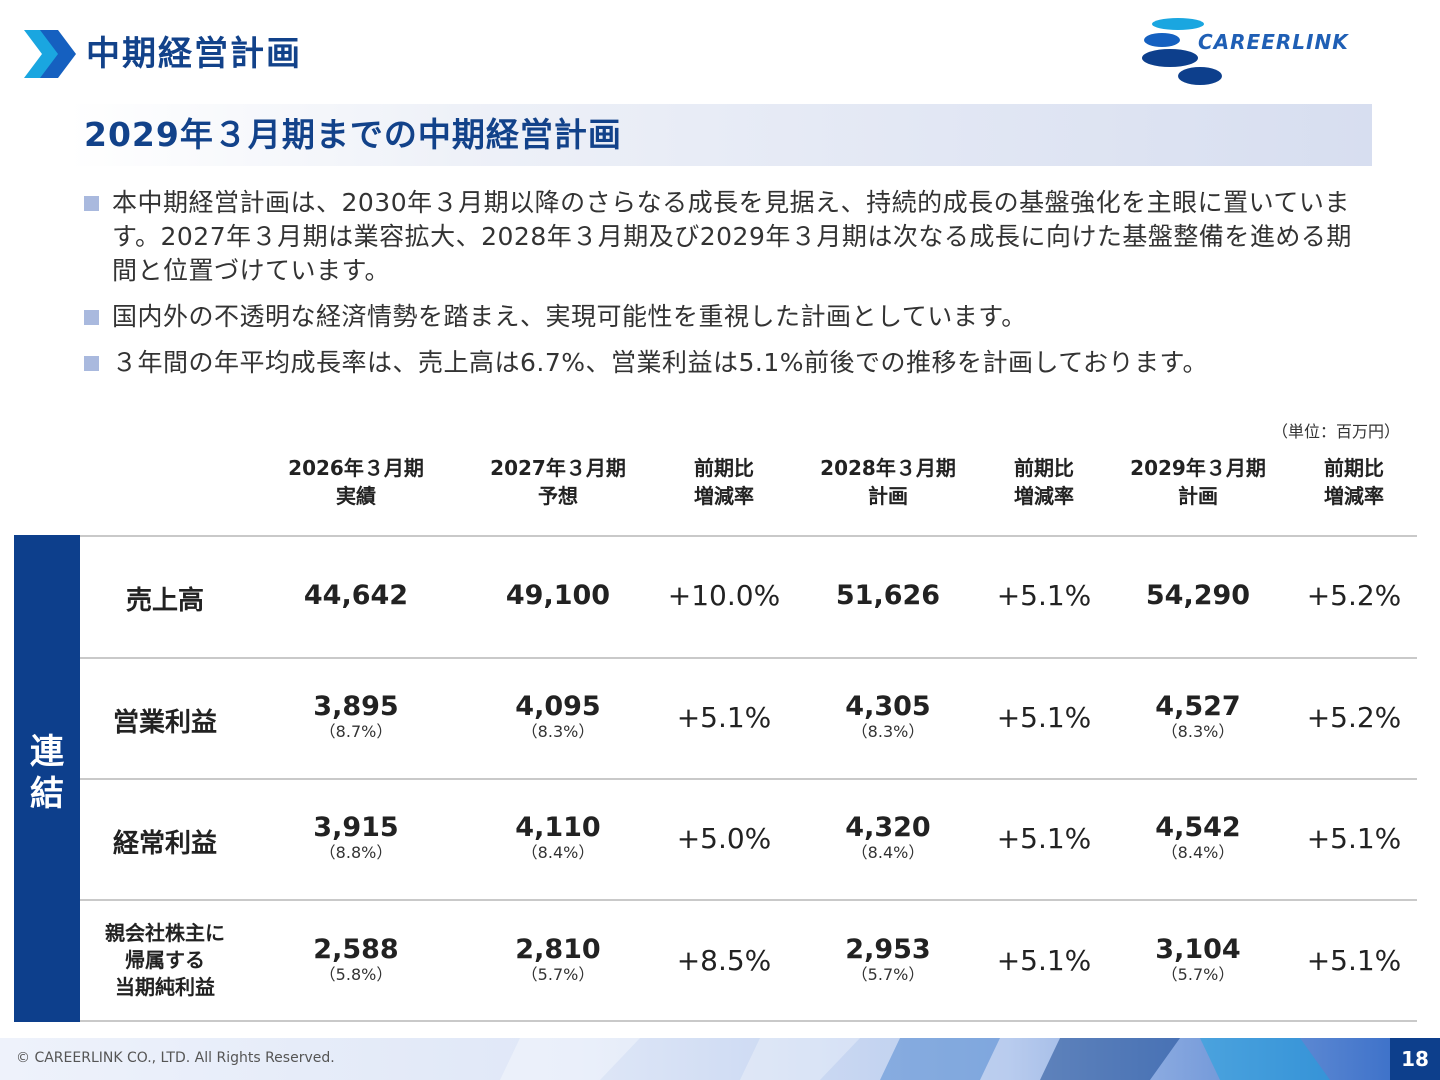  Describe the element at coordinates (50, 54) in the screenshot. I see `chevron-right-icon` at that location.